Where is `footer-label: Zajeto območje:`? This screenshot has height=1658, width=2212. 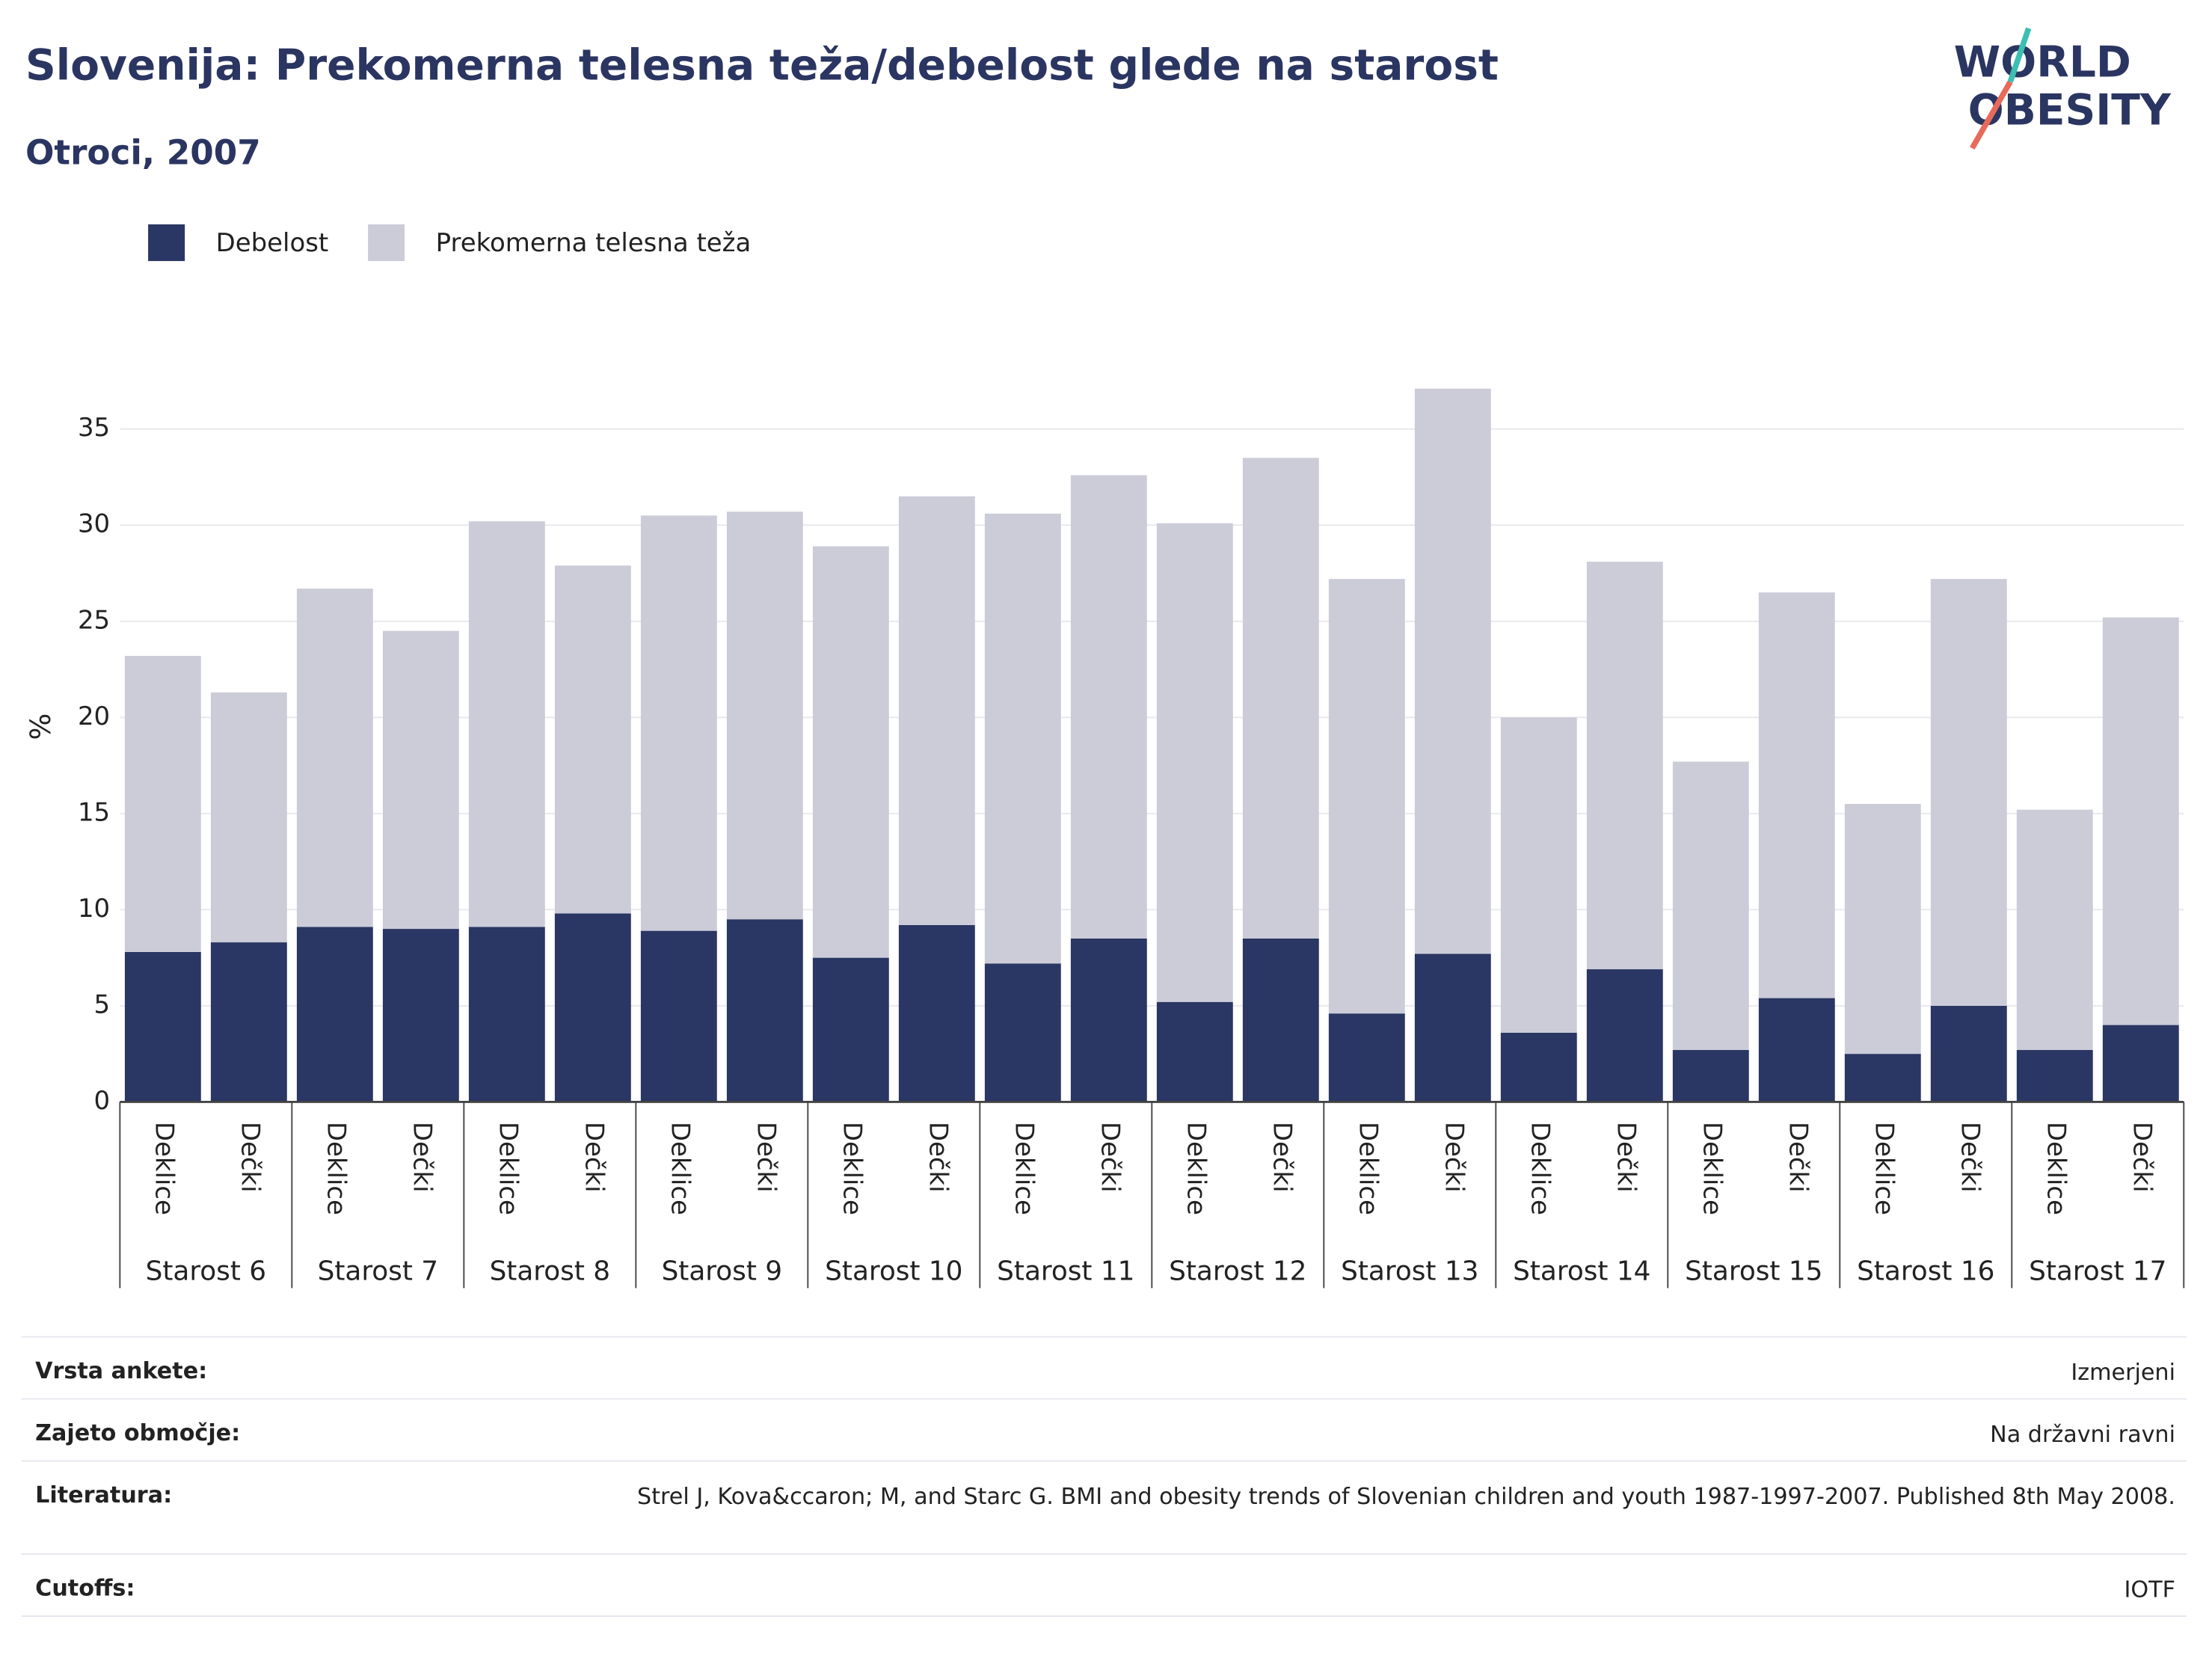
footer-label: Zajeto območje: is located at coordinates (138, 1432).